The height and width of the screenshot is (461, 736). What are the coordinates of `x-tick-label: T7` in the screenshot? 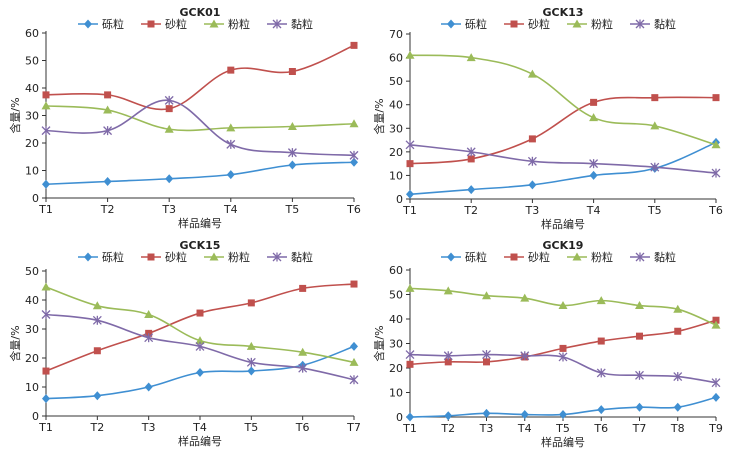 It's located at (353, 427).